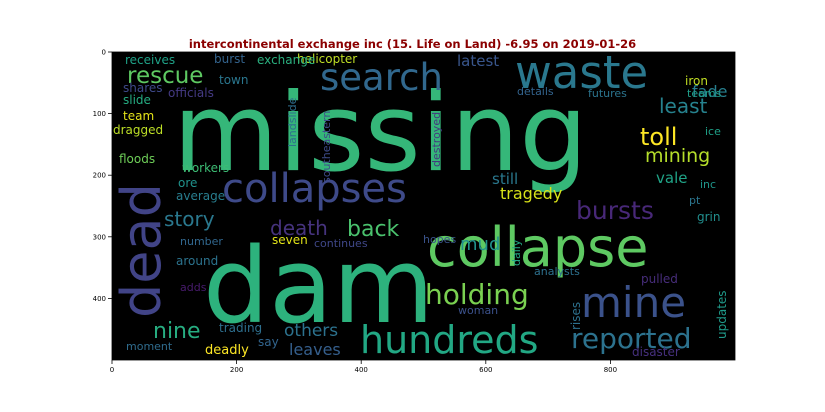 The image size is (825, 412). Describe the element at coordinates (531, 193) in the screenshot. I see `word-tragedy: tragedy` at that location.